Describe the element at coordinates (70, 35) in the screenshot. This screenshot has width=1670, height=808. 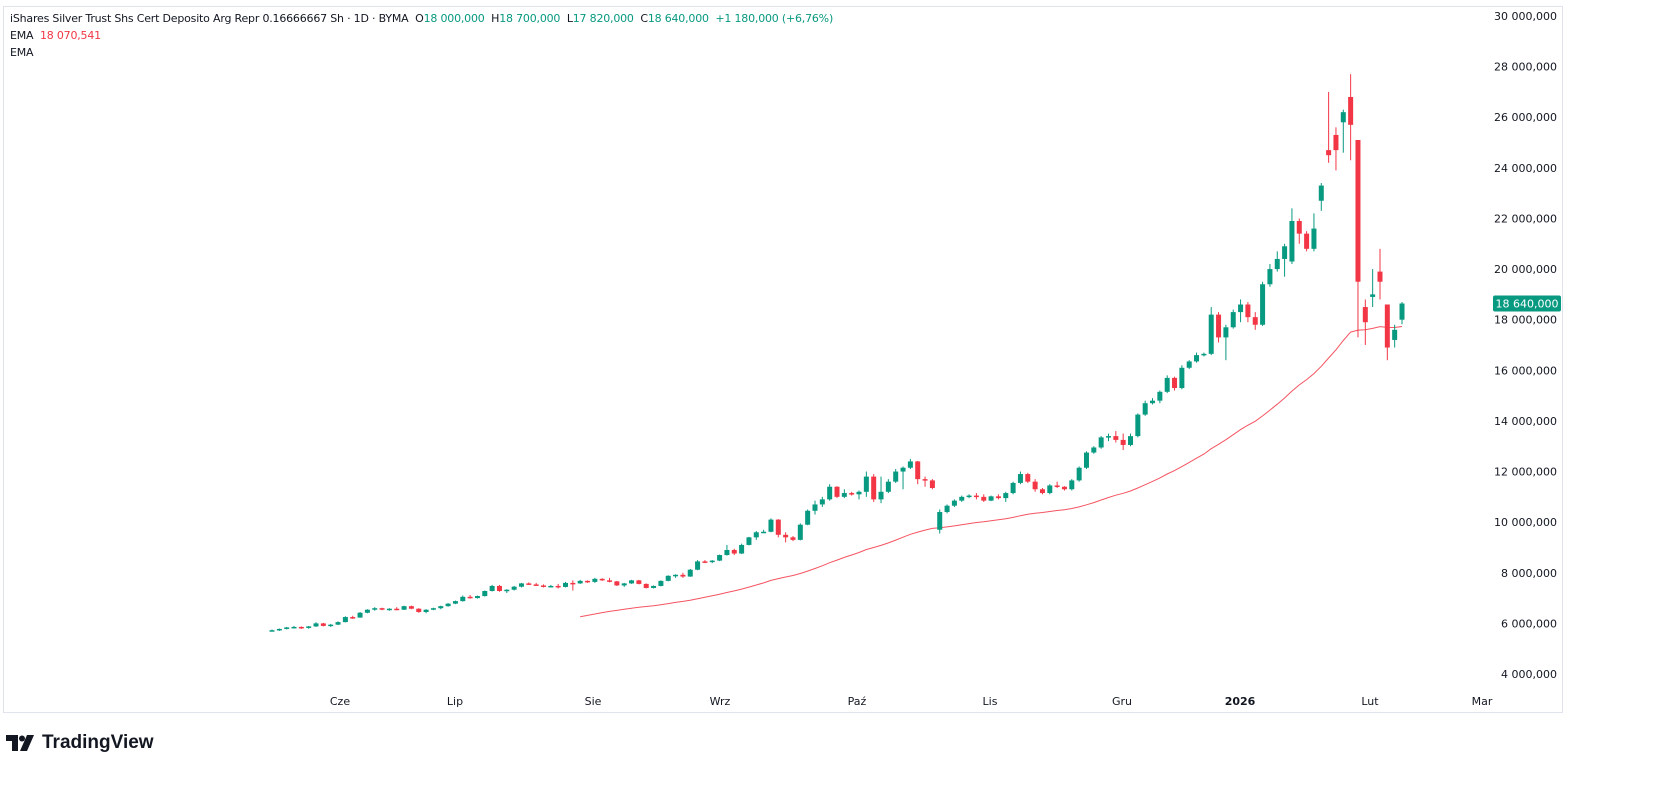
I see `ema-value: 18 070,541` at that location.